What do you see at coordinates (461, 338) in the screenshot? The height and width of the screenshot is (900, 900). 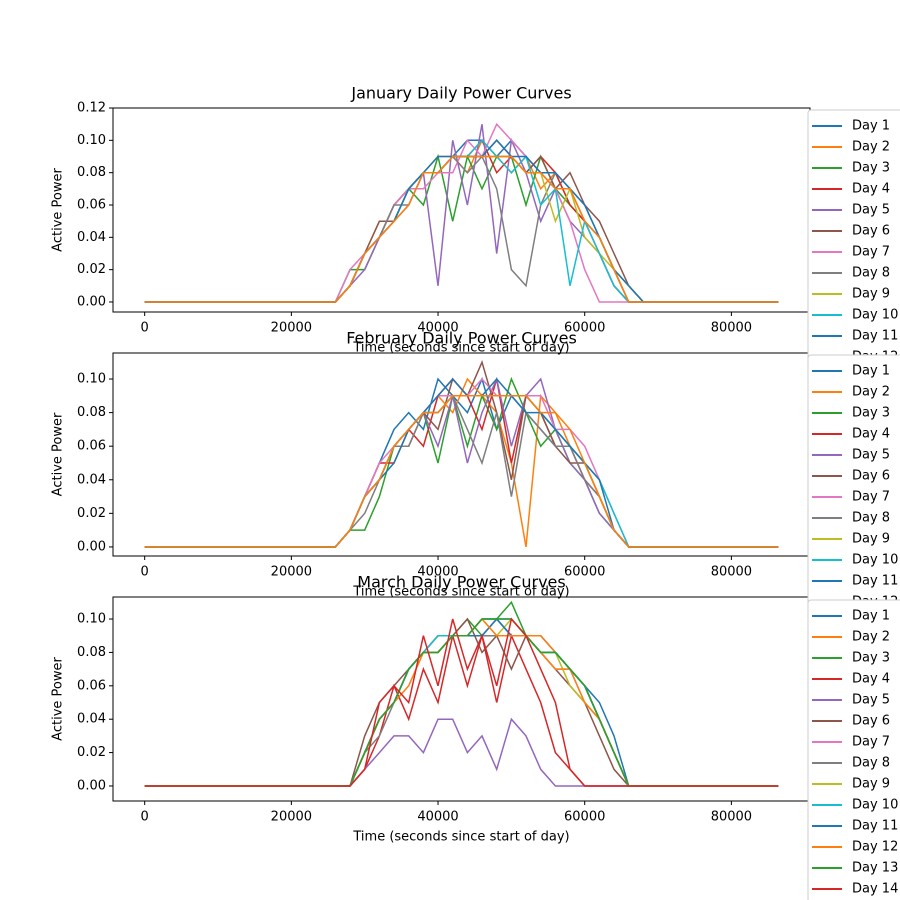 I see `chart-title: February Daily Power Curves` at bounding box center [461, 338].